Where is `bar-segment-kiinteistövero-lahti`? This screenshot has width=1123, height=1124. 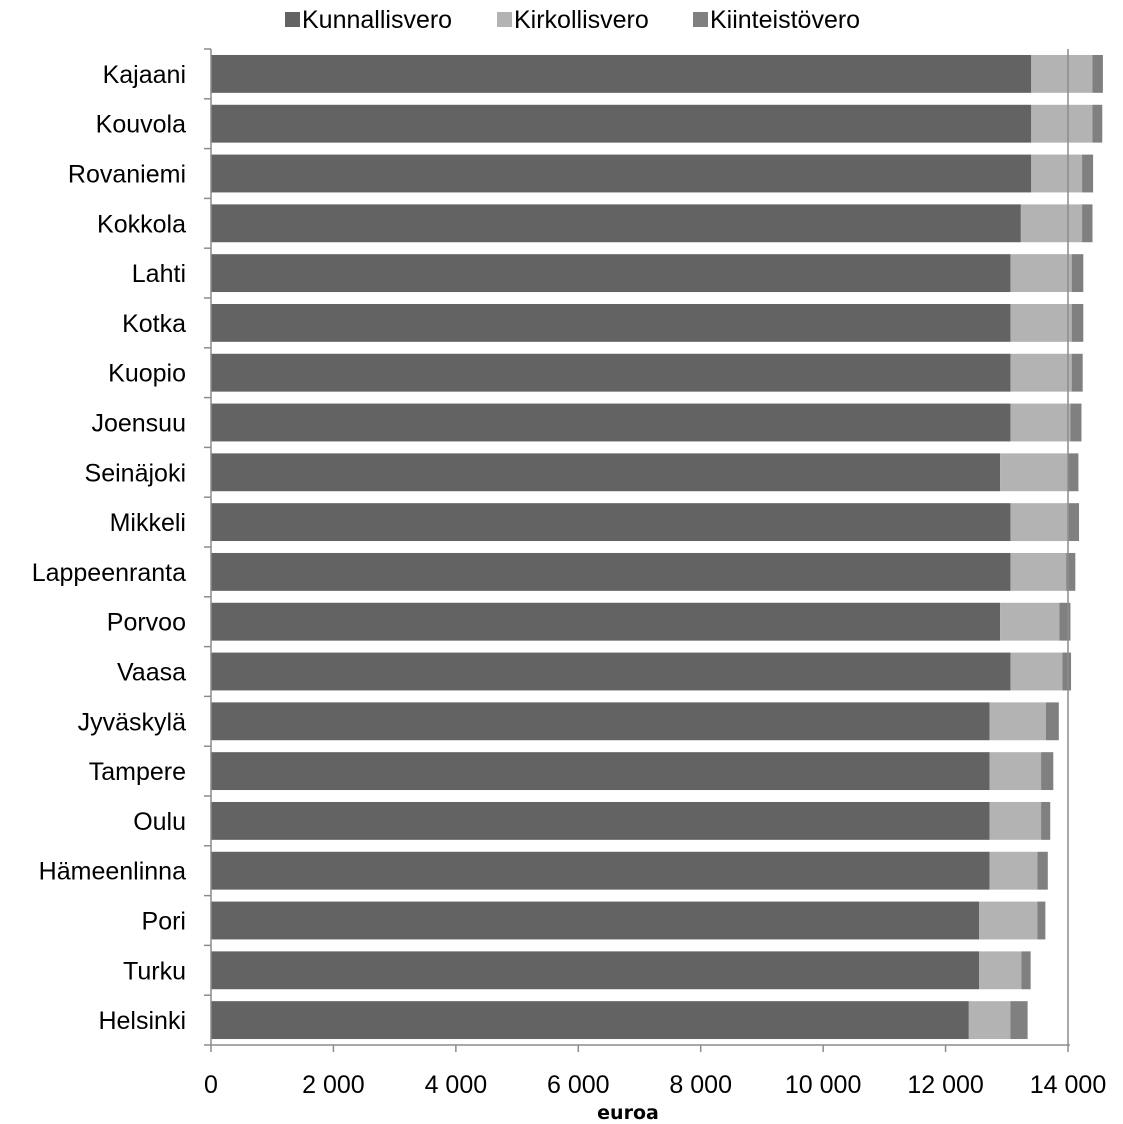
bar-segment-kiinteistövero-lahti is located at coordinates (1077, 273).